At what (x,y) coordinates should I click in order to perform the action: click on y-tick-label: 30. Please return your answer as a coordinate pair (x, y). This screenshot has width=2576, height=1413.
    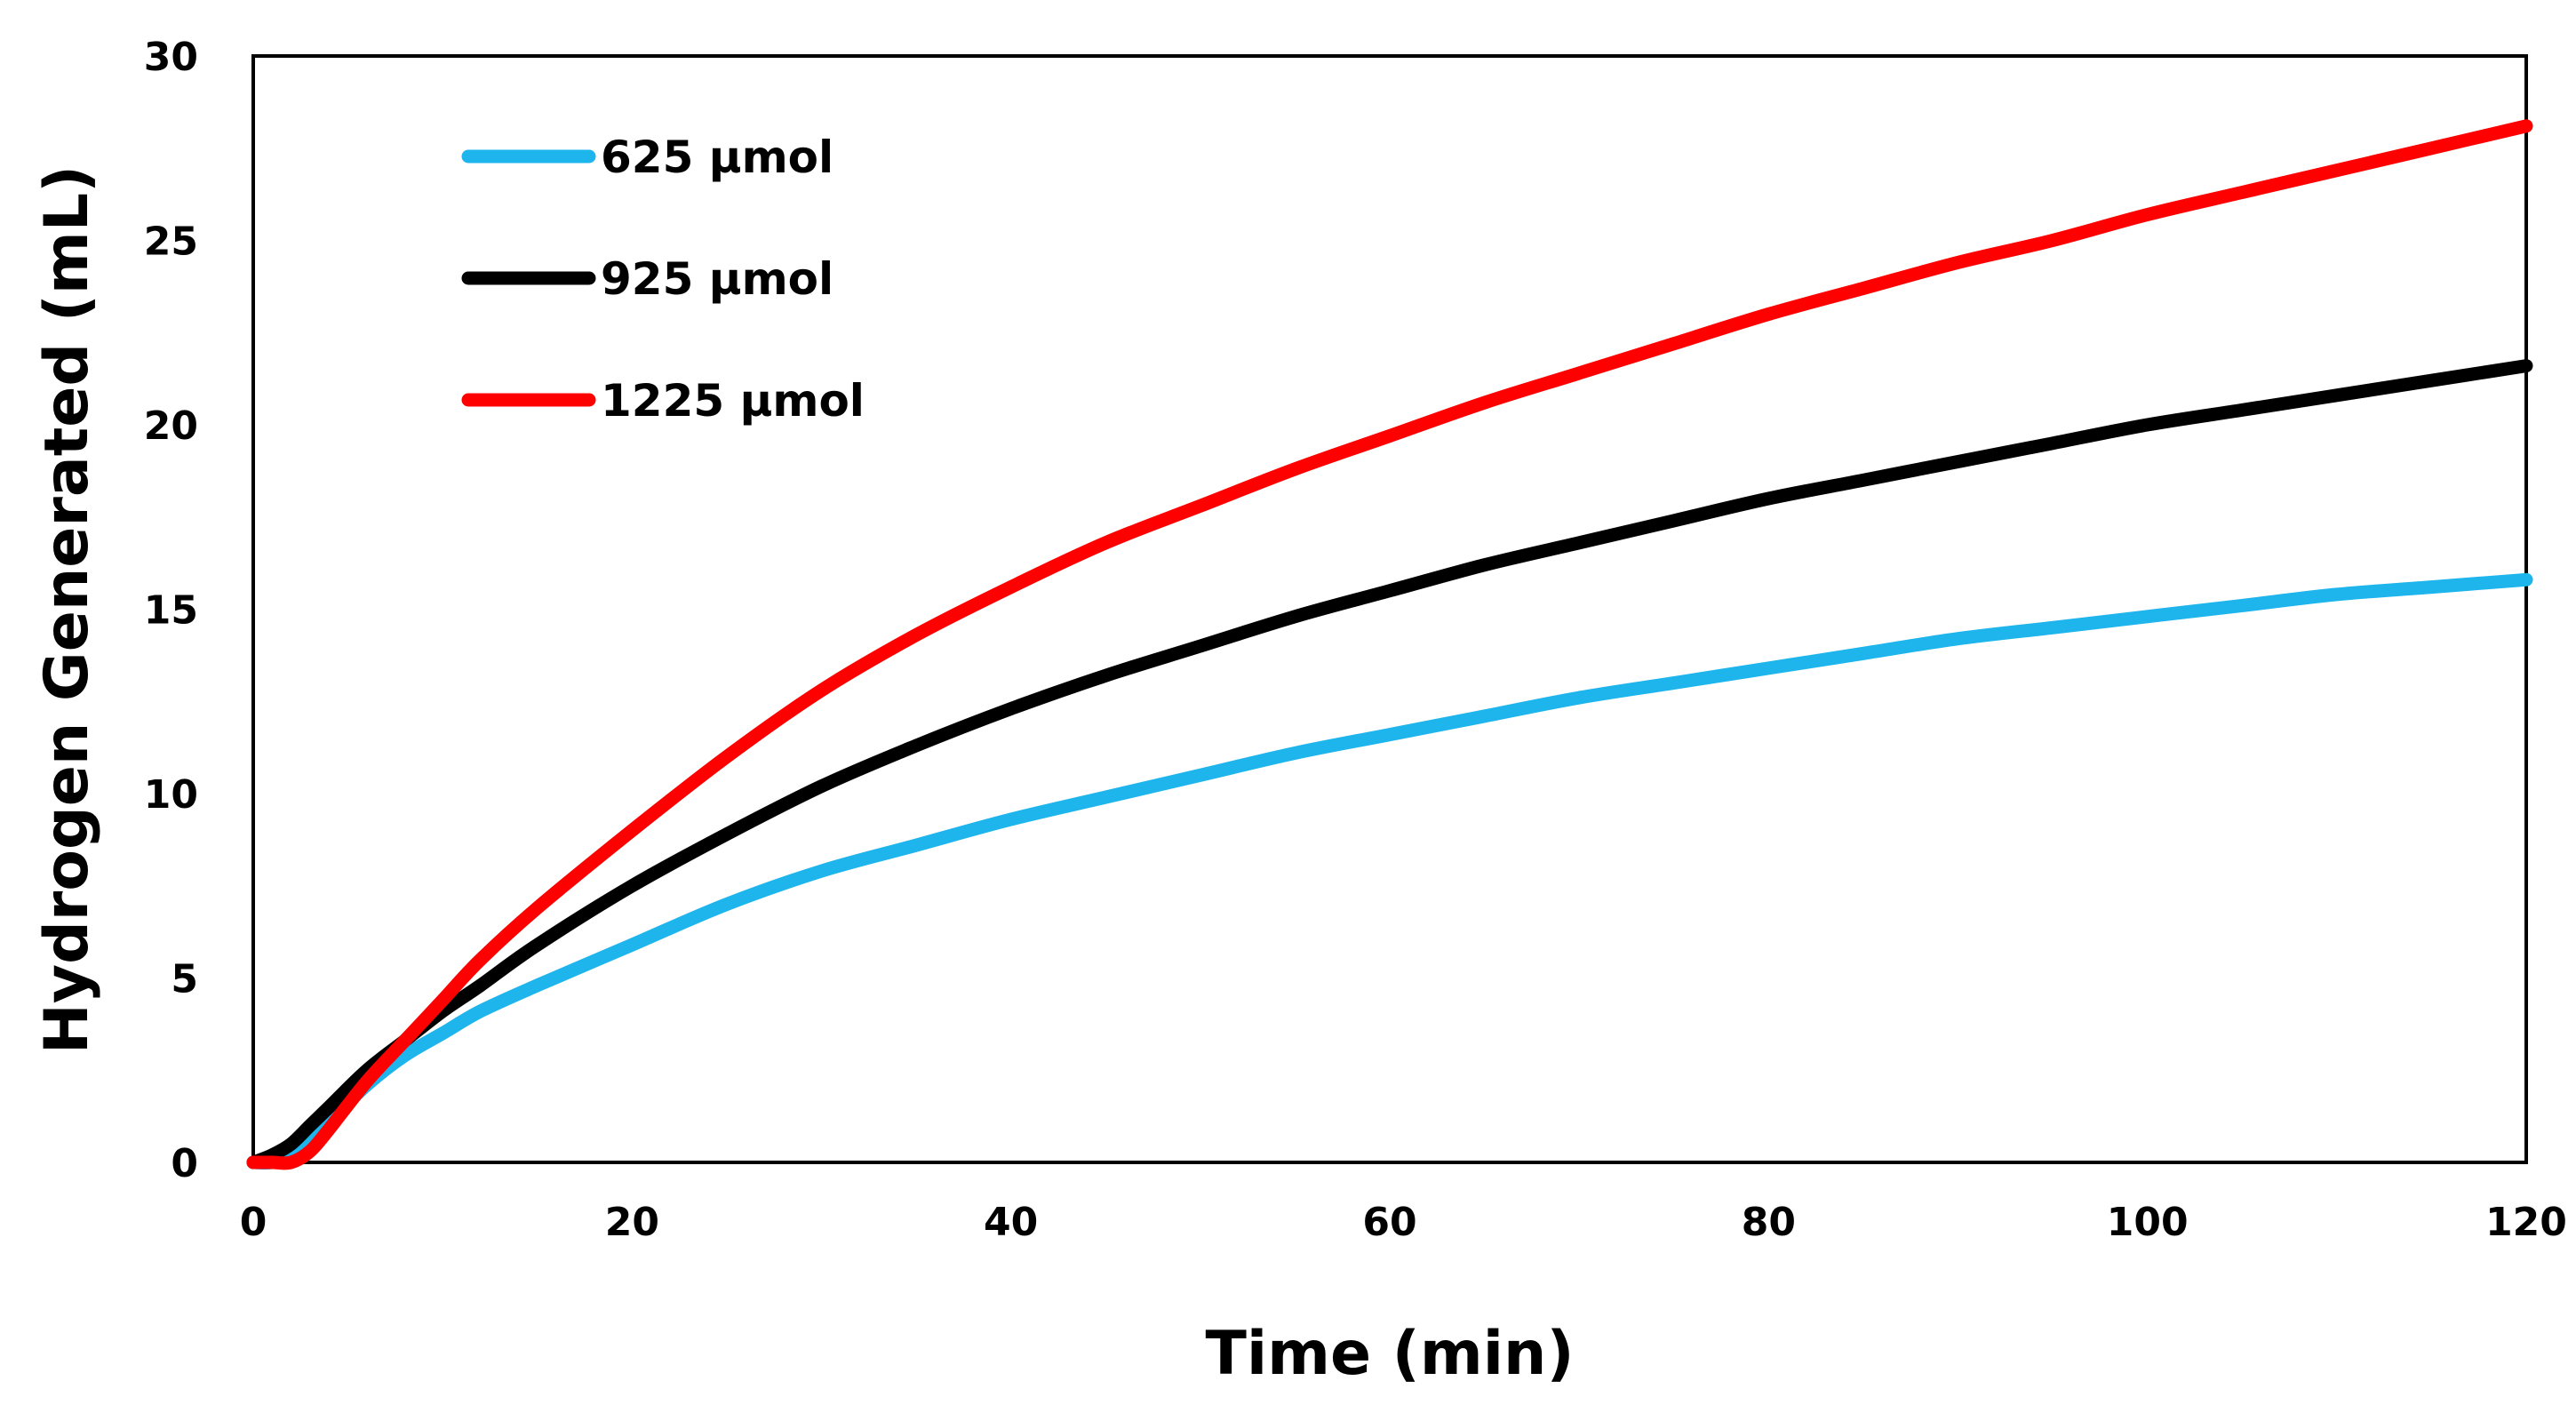
    Looking at the image, I should click on (171, 57).